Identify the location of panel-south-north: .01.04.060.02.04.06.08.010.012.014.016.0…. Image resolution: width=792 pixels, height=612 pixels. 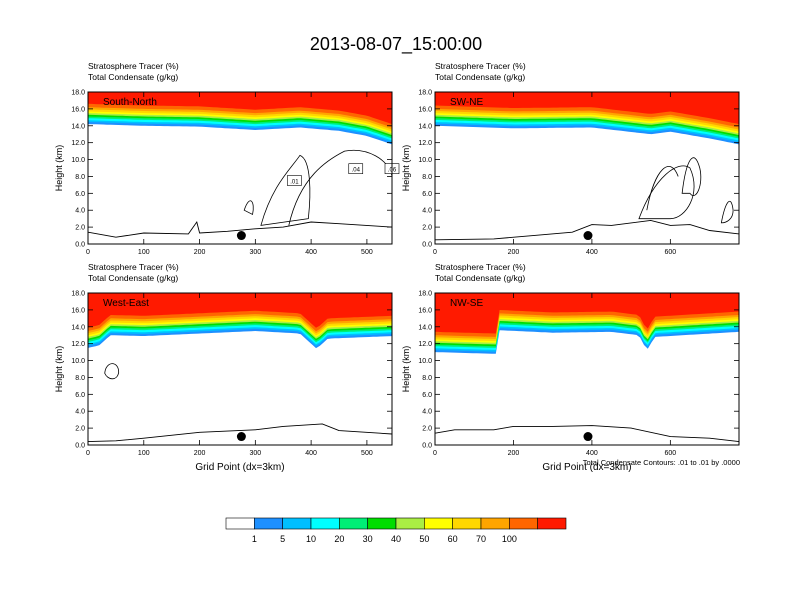
(227, 158).